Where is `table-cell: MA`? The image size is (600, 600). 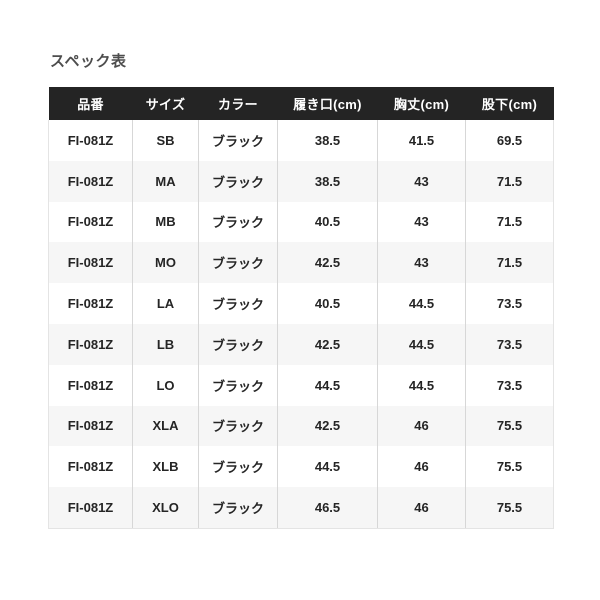 table-cell: MA is located at coordinates (165, 181).